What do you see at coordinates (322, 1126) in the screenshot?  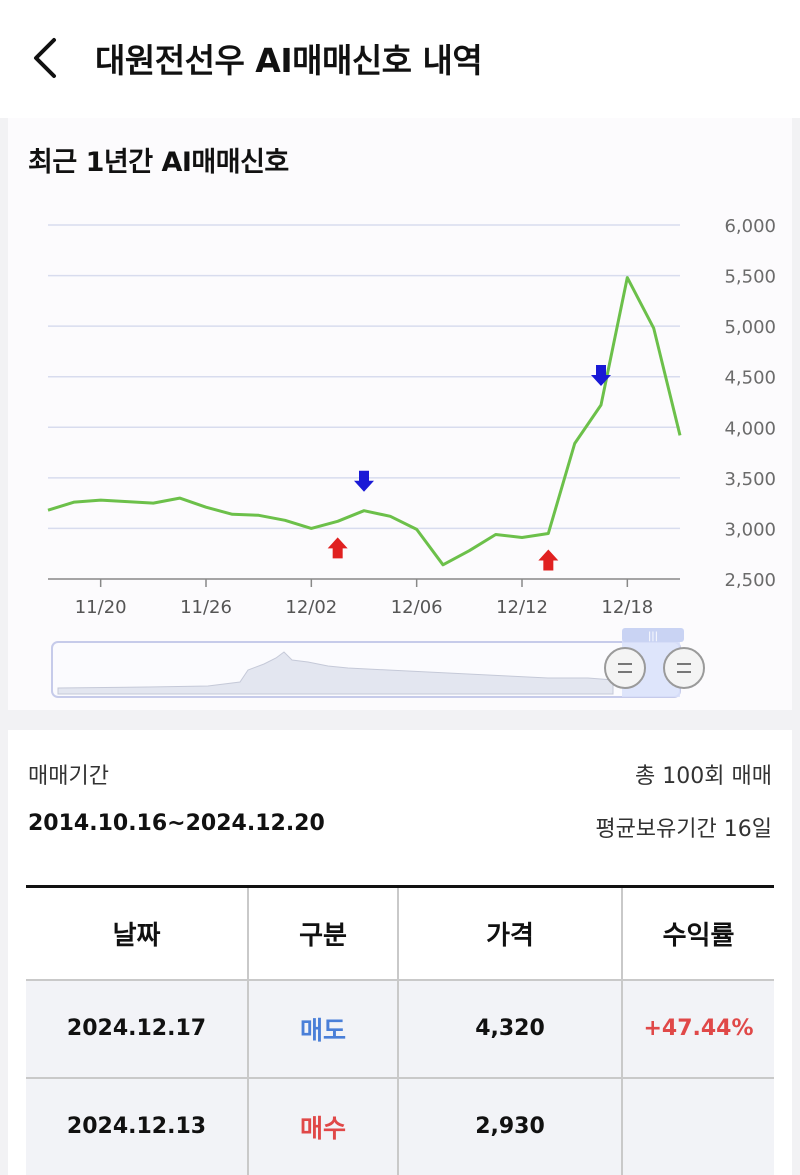 I see `row-type-buy: 매수` at bounding box center [322, 1126].